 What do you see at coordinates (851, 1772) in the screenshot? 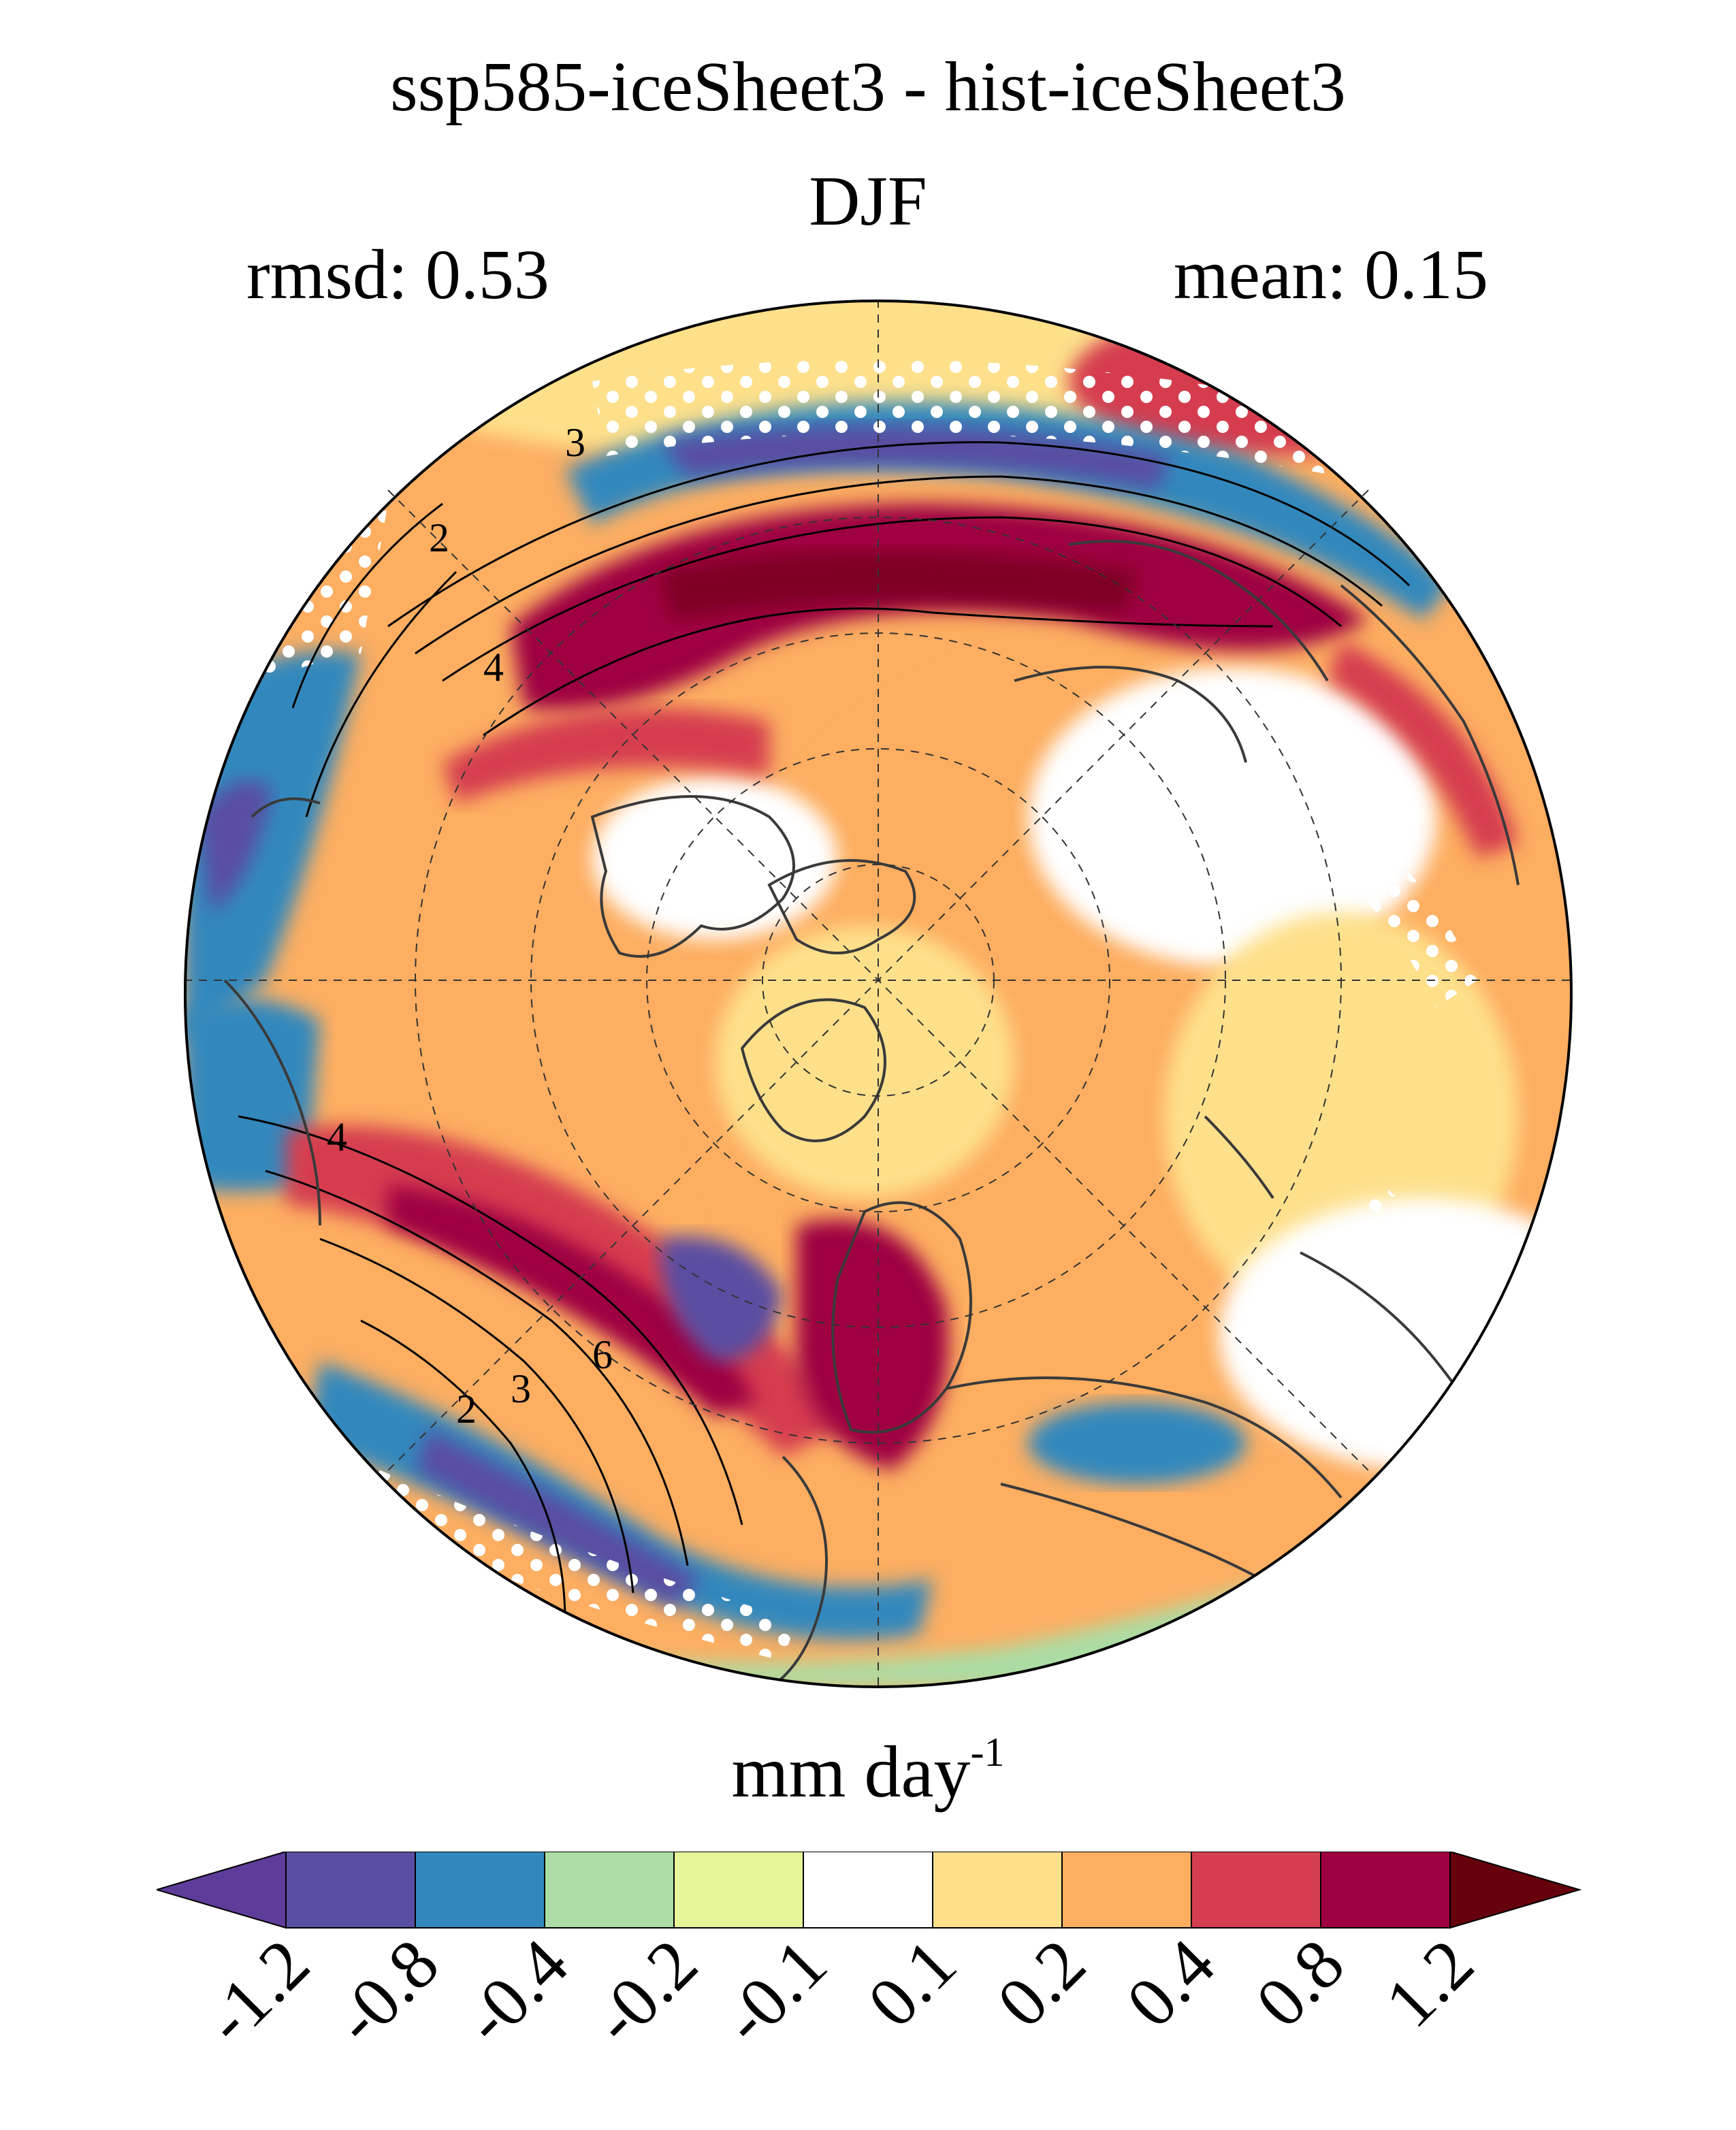
I see `units-text: mm day` at bounding box center [851, 1772].